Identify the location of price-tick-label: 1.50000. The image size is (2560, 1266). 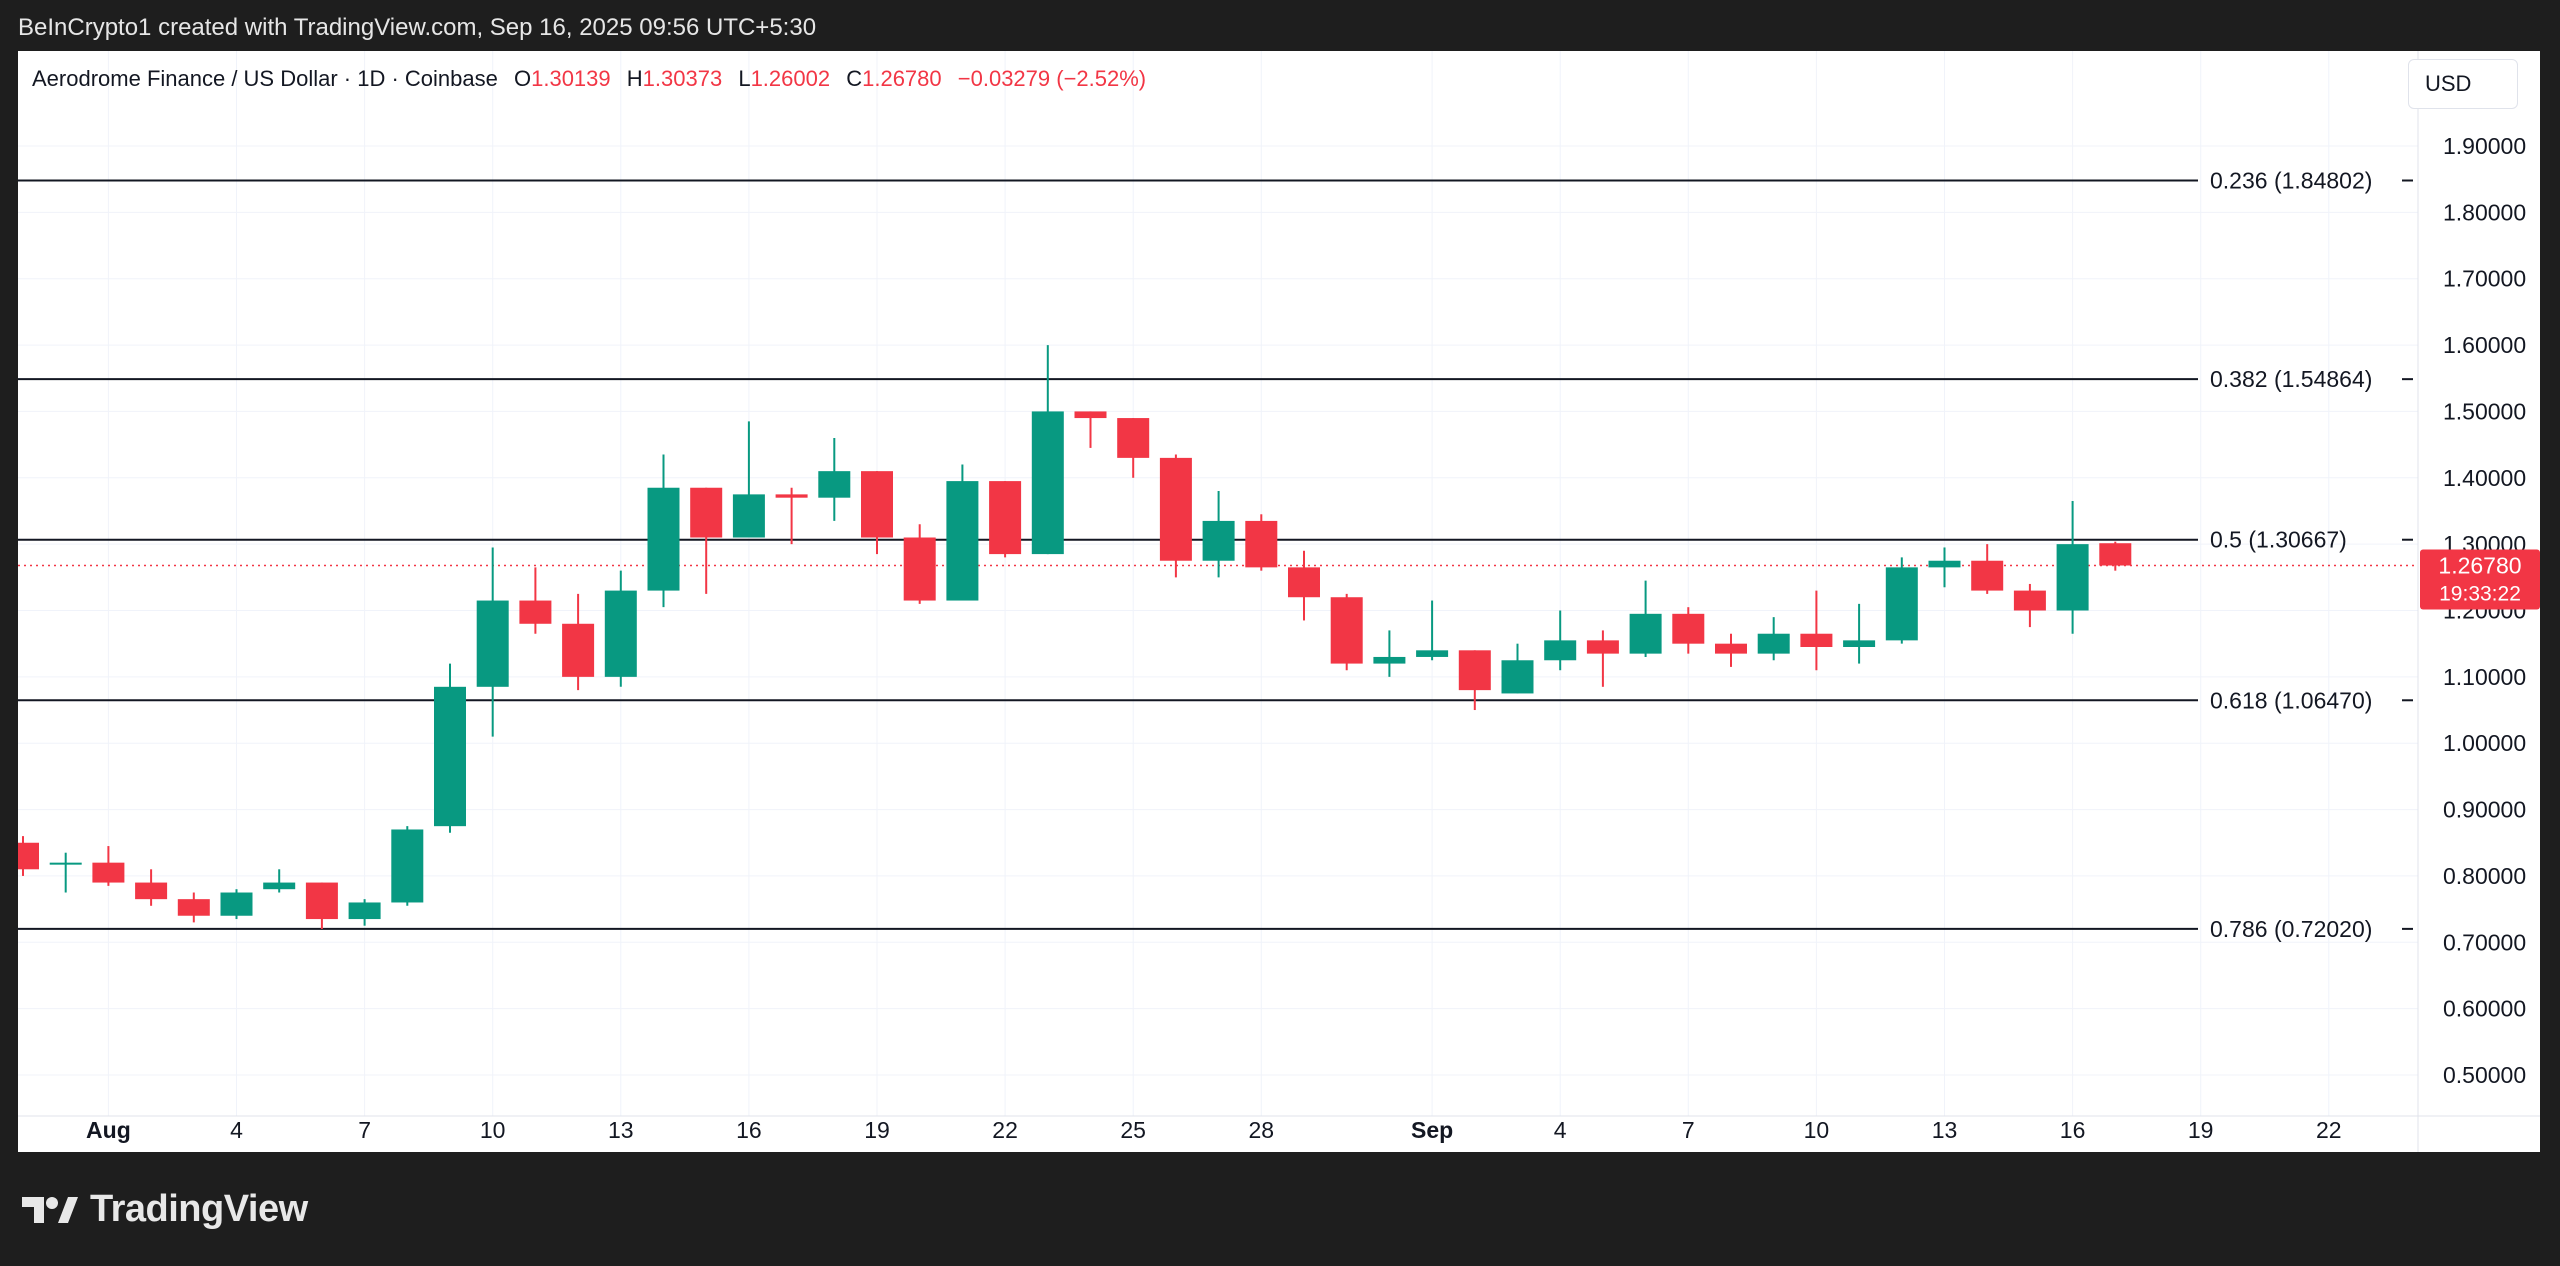
(2484, 411).